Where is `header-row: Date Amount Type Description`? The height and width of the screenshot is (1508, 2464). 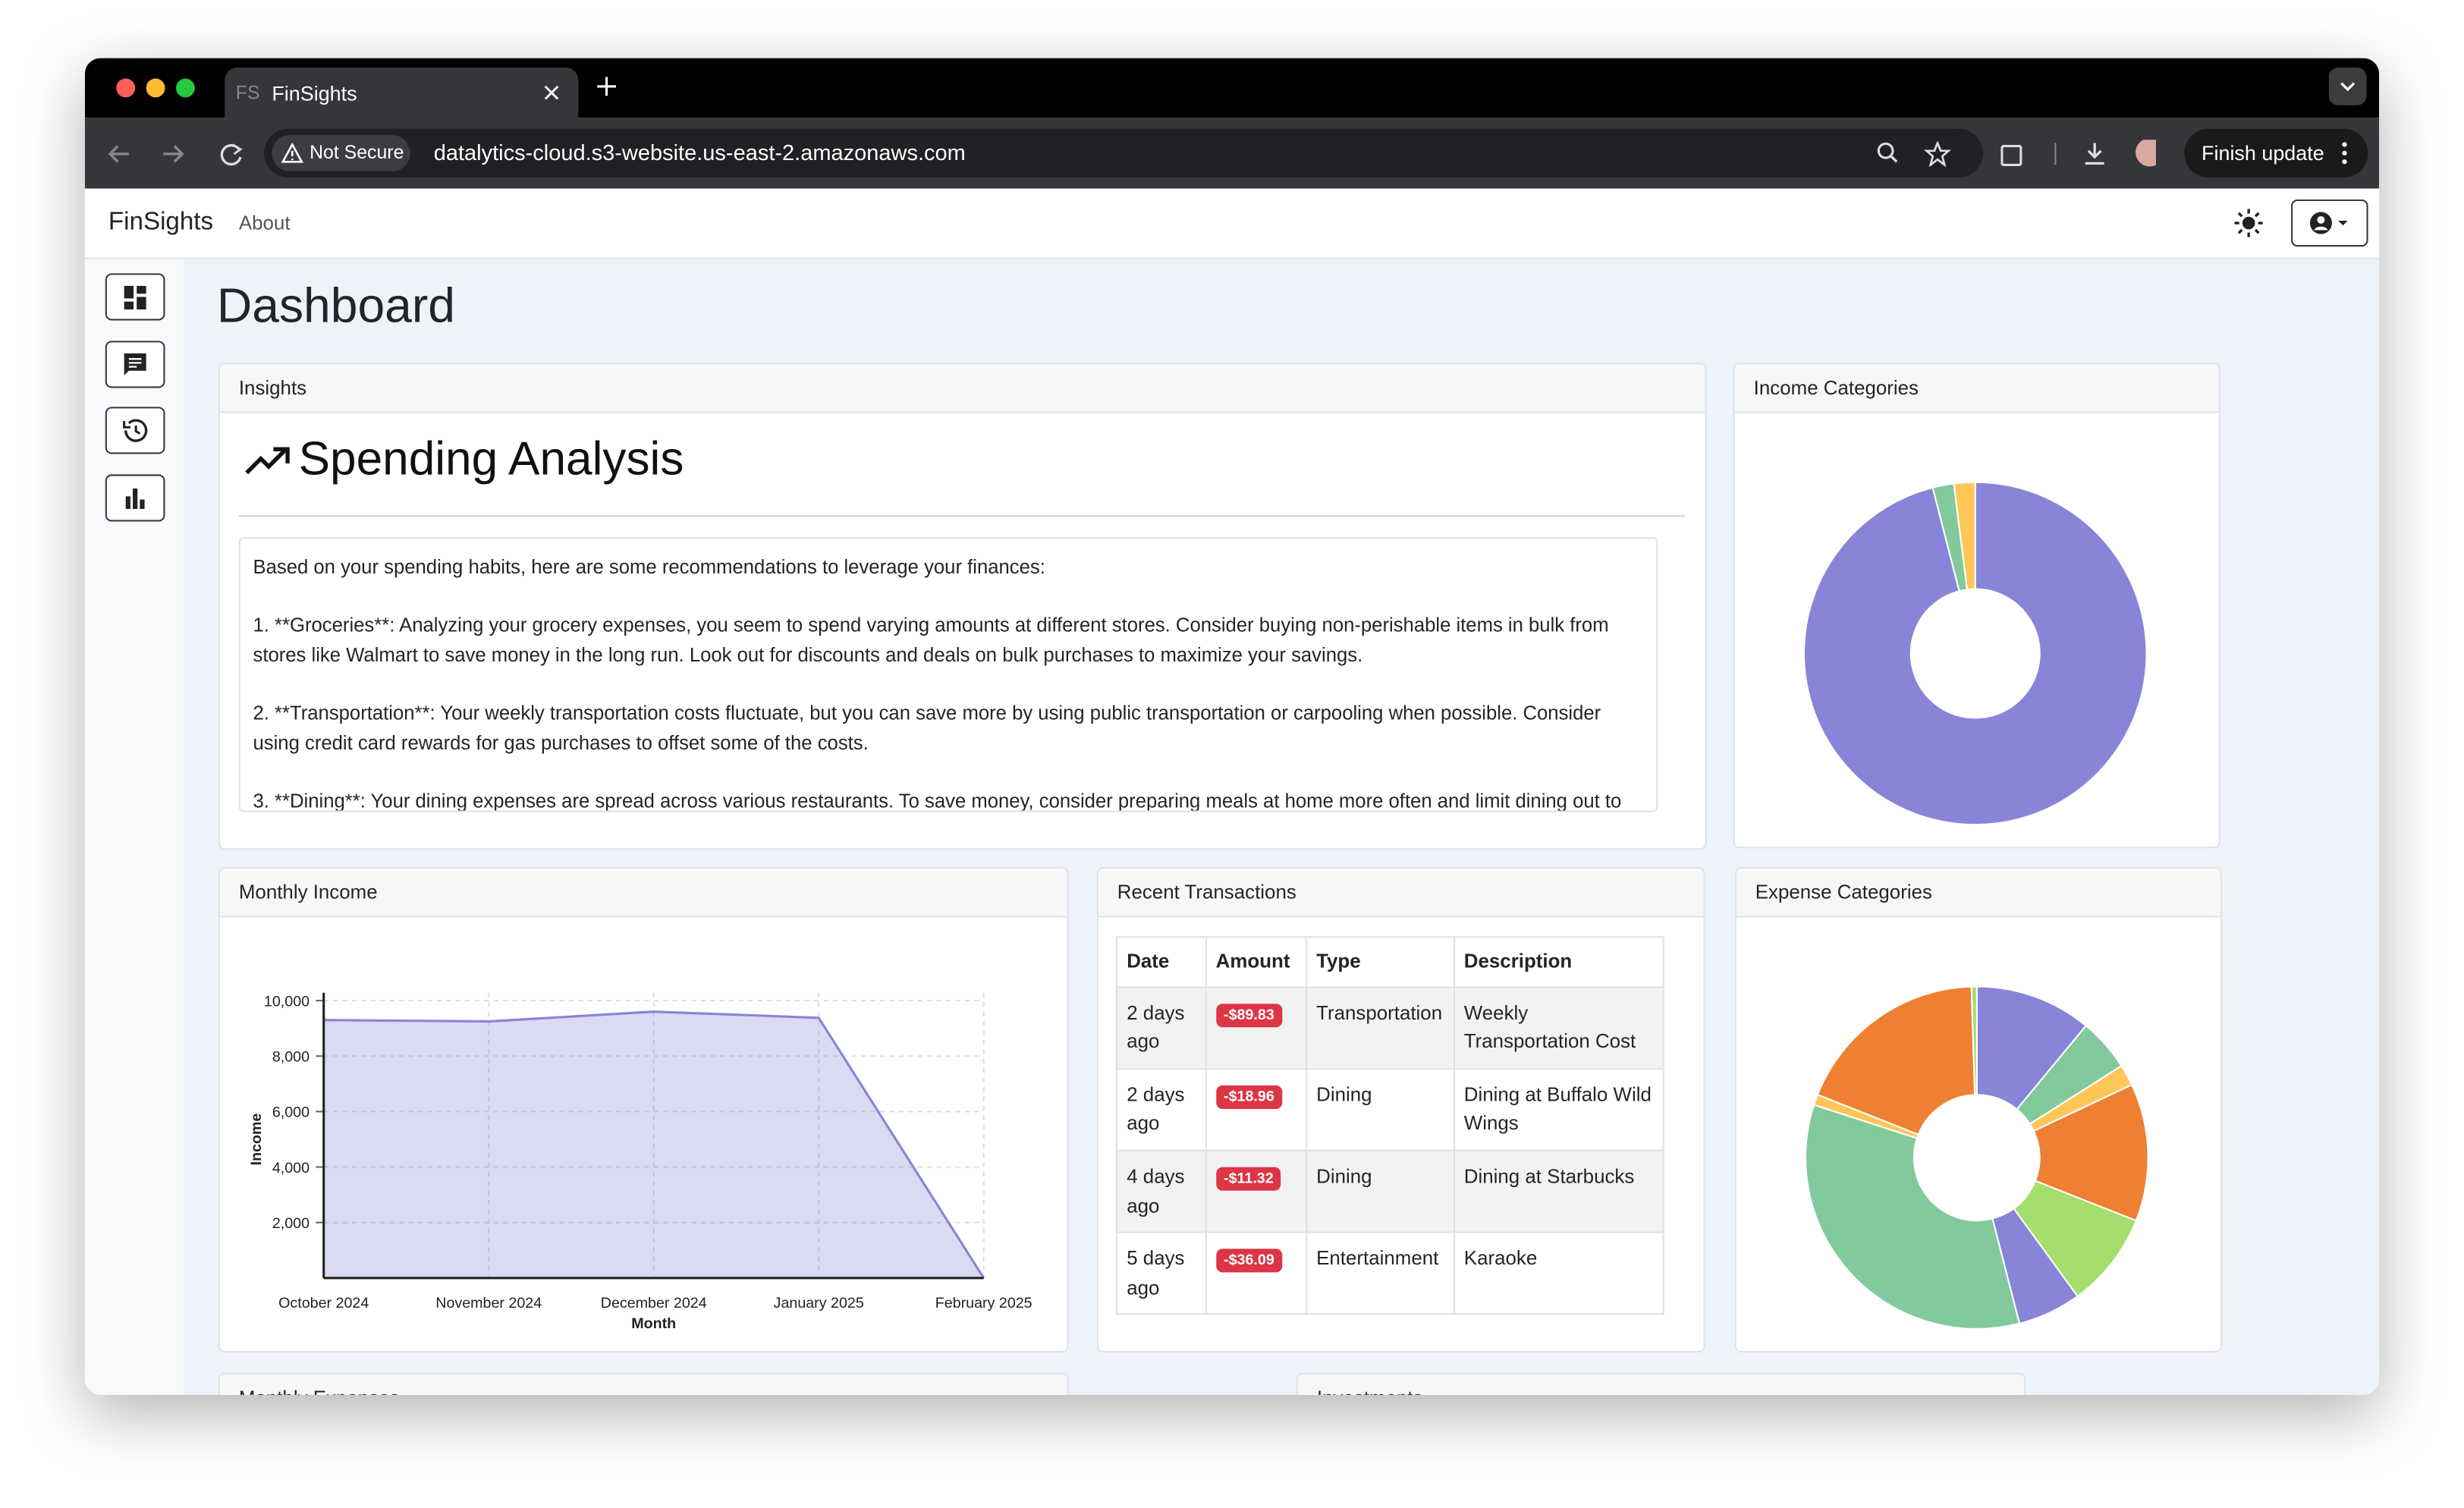
header-row: Date Amount Type Description is located at coordinates (1389, 962).